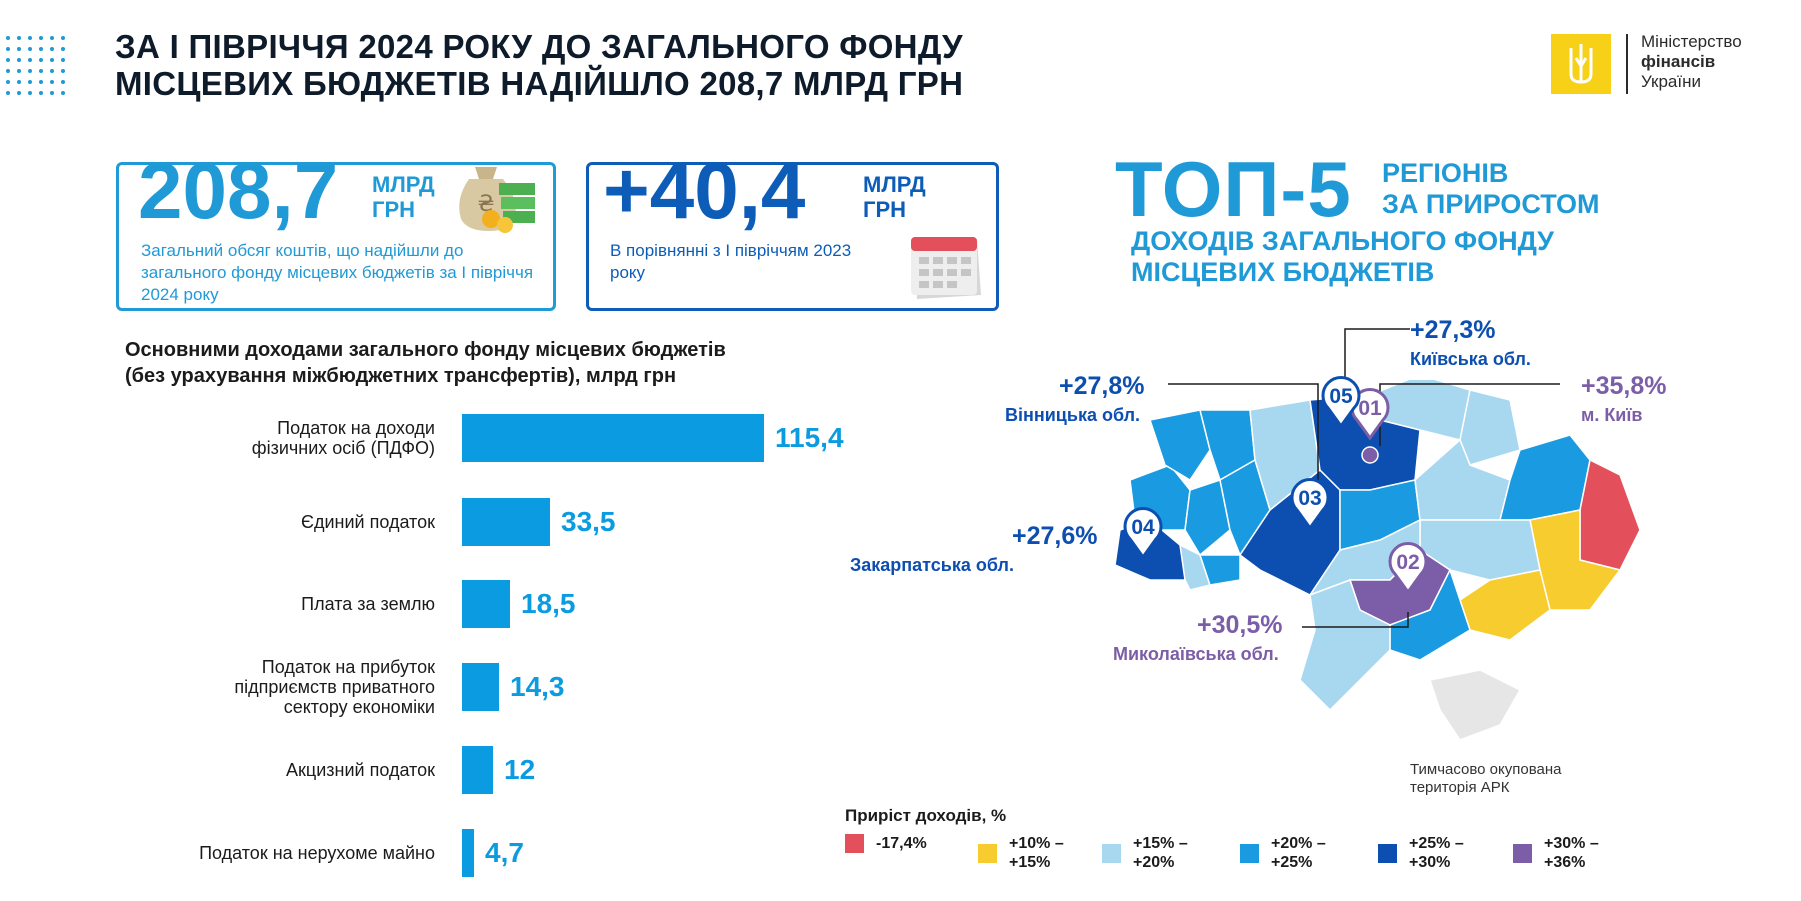  I want to click on legend-item: +20% – +25%, so click(1283, 853).